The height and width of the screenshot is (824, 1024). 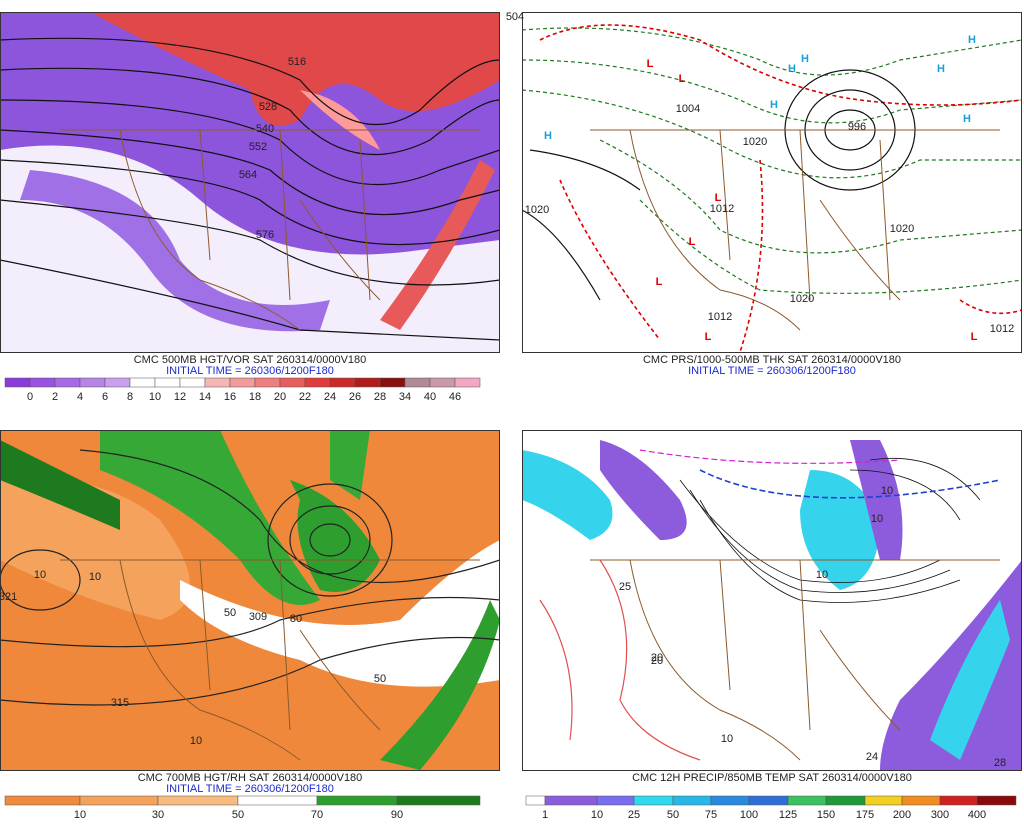 I want to click on contour-label: 540, so click(x=265, y=129).